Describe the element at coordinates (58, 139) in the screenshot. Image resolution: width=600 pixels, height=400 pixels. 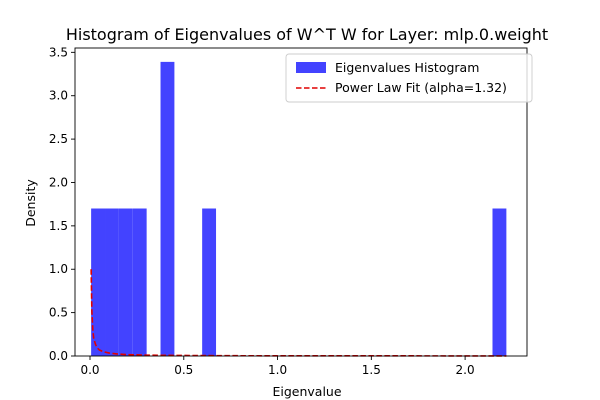
I see `y-tick-label: 2.5` at that location.